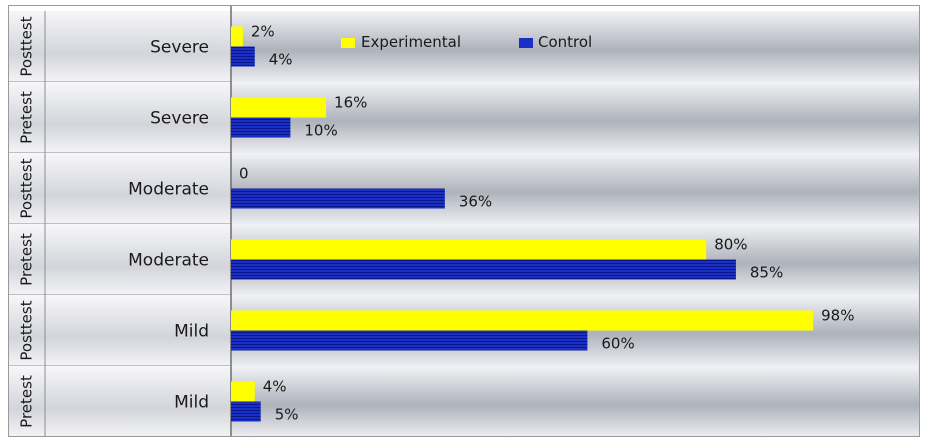 The height and width of the screenshot is (446, 931). I want to click on data-label-experimental-0-posttest-severe: 2%, so click(263, 32).